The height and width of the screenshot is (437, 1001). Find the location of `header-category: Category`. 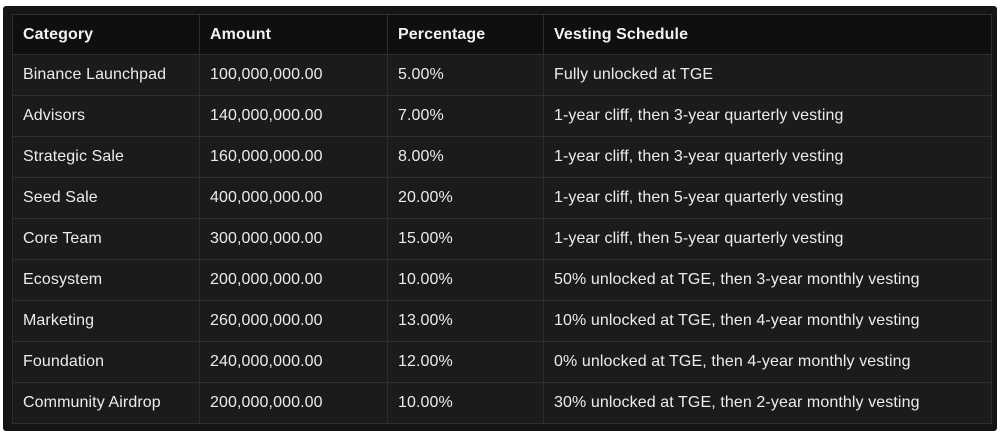

header-category: Category is located at coordinates (106, 34).